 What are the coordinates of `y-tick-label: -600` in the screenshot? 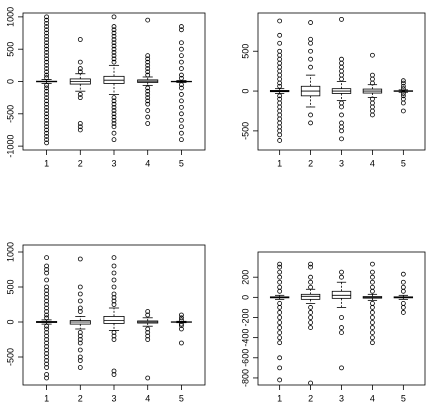 It's located at (245, 358).